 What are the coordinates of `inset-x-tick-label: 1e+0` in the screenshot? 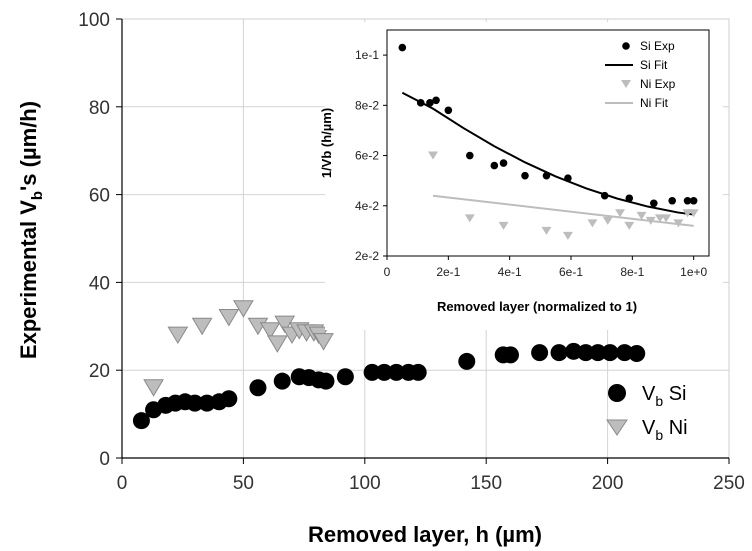 It's located at (693, 272).